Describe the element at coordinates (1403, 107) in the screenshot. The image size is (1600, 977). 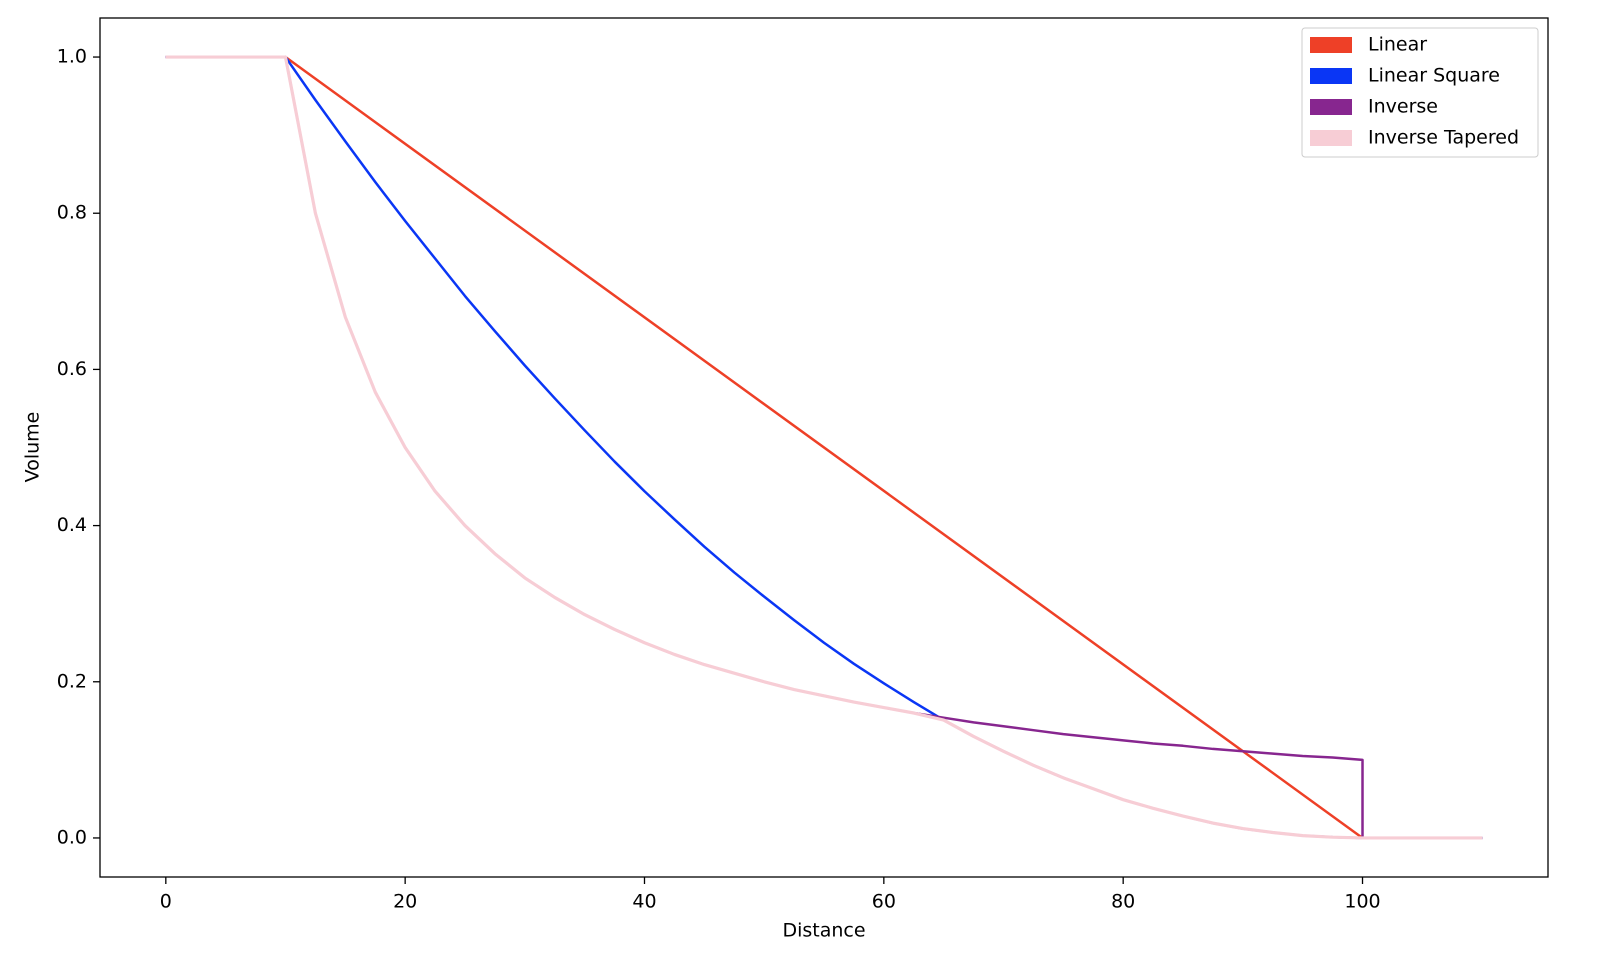
I see `legend-label: Inverse` at that location.